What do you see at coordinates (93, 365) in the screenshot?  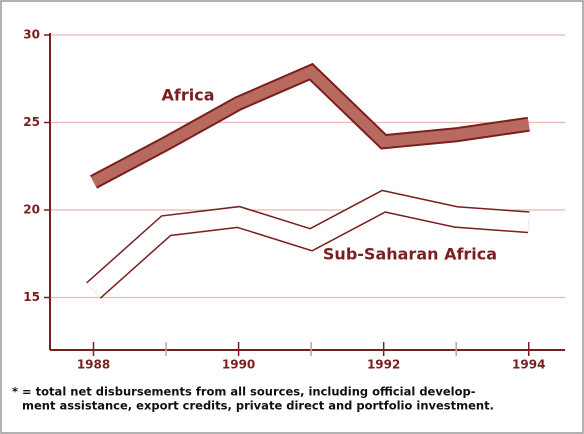 I see `x-tick-label: 1988` at bounding box center [93, 365].